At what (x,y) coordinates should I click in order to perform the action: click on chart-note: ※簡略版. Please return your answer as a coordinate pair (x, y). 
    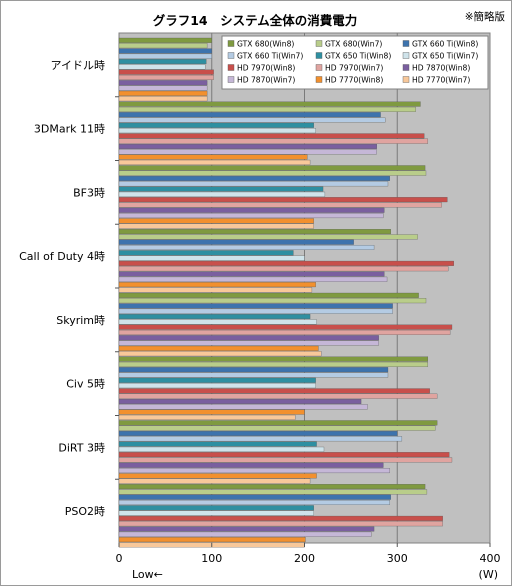
    Looking at the image, I should click on (485, 16).